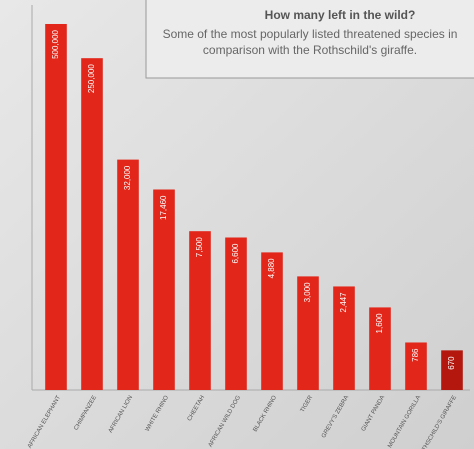 The image size is (474, 449). Describe the element at coordinates (199, 247) in the screenshot. I see `value-label: 7,500` at that location.